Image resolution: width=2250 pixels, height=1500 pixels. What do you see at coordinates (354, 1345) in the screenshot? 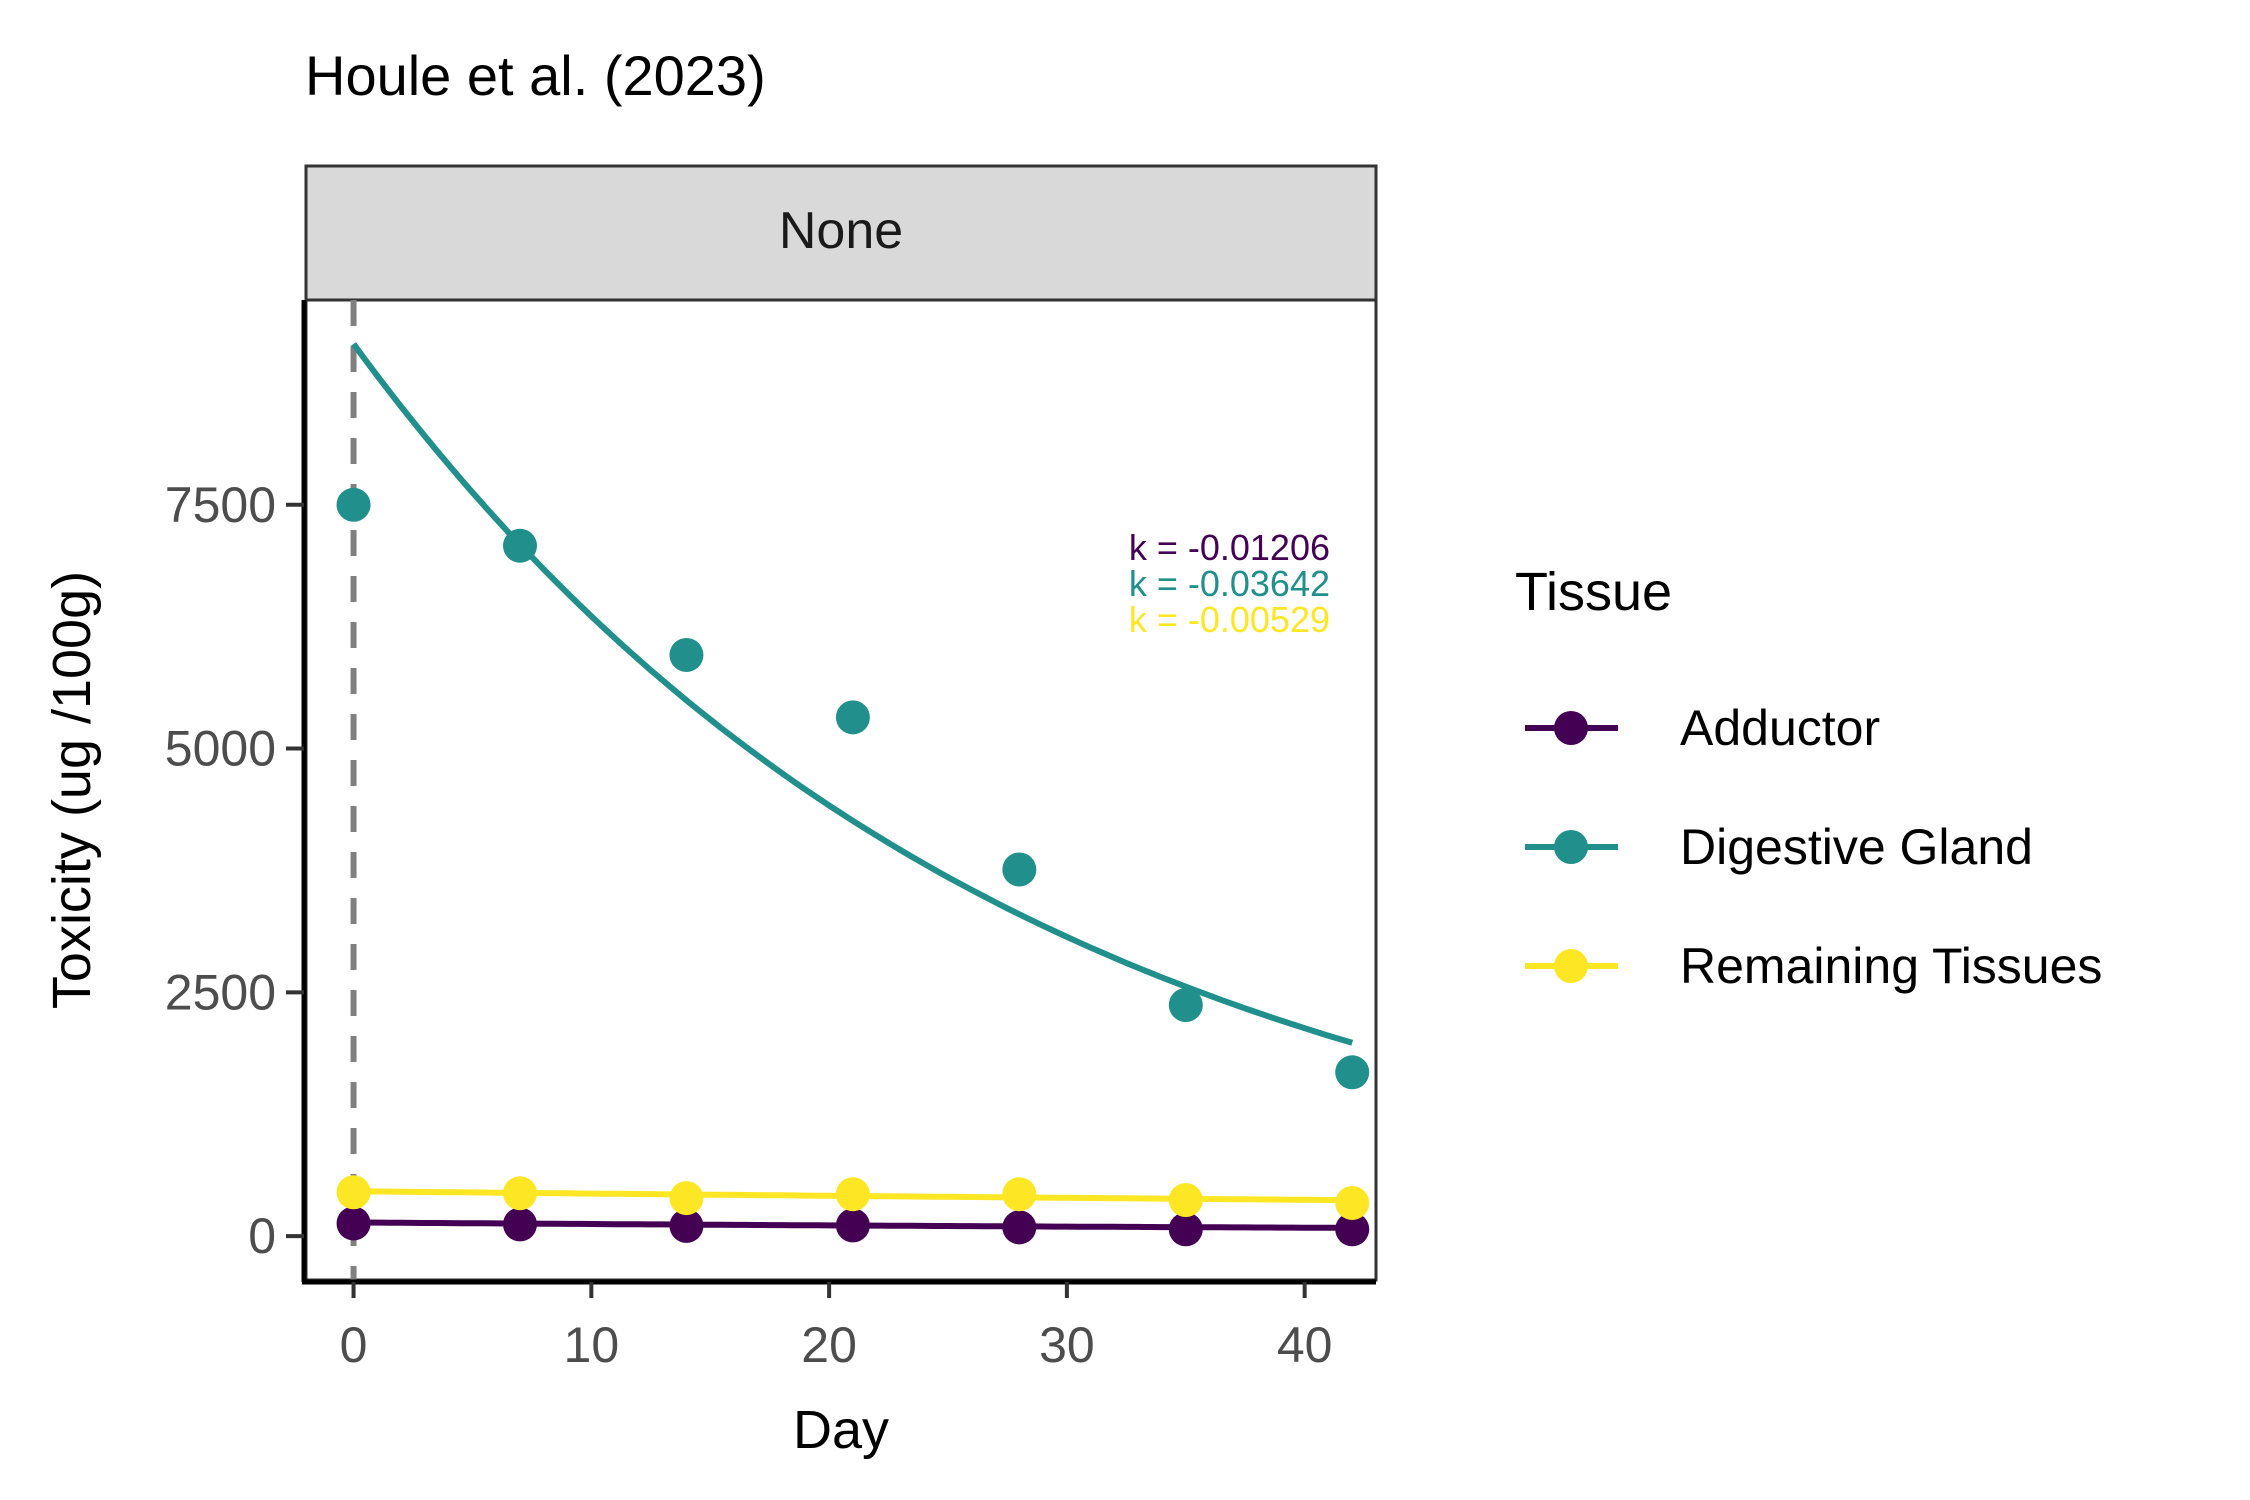
I see `x-tick-label: 0` at bounding box center [354, 1345].